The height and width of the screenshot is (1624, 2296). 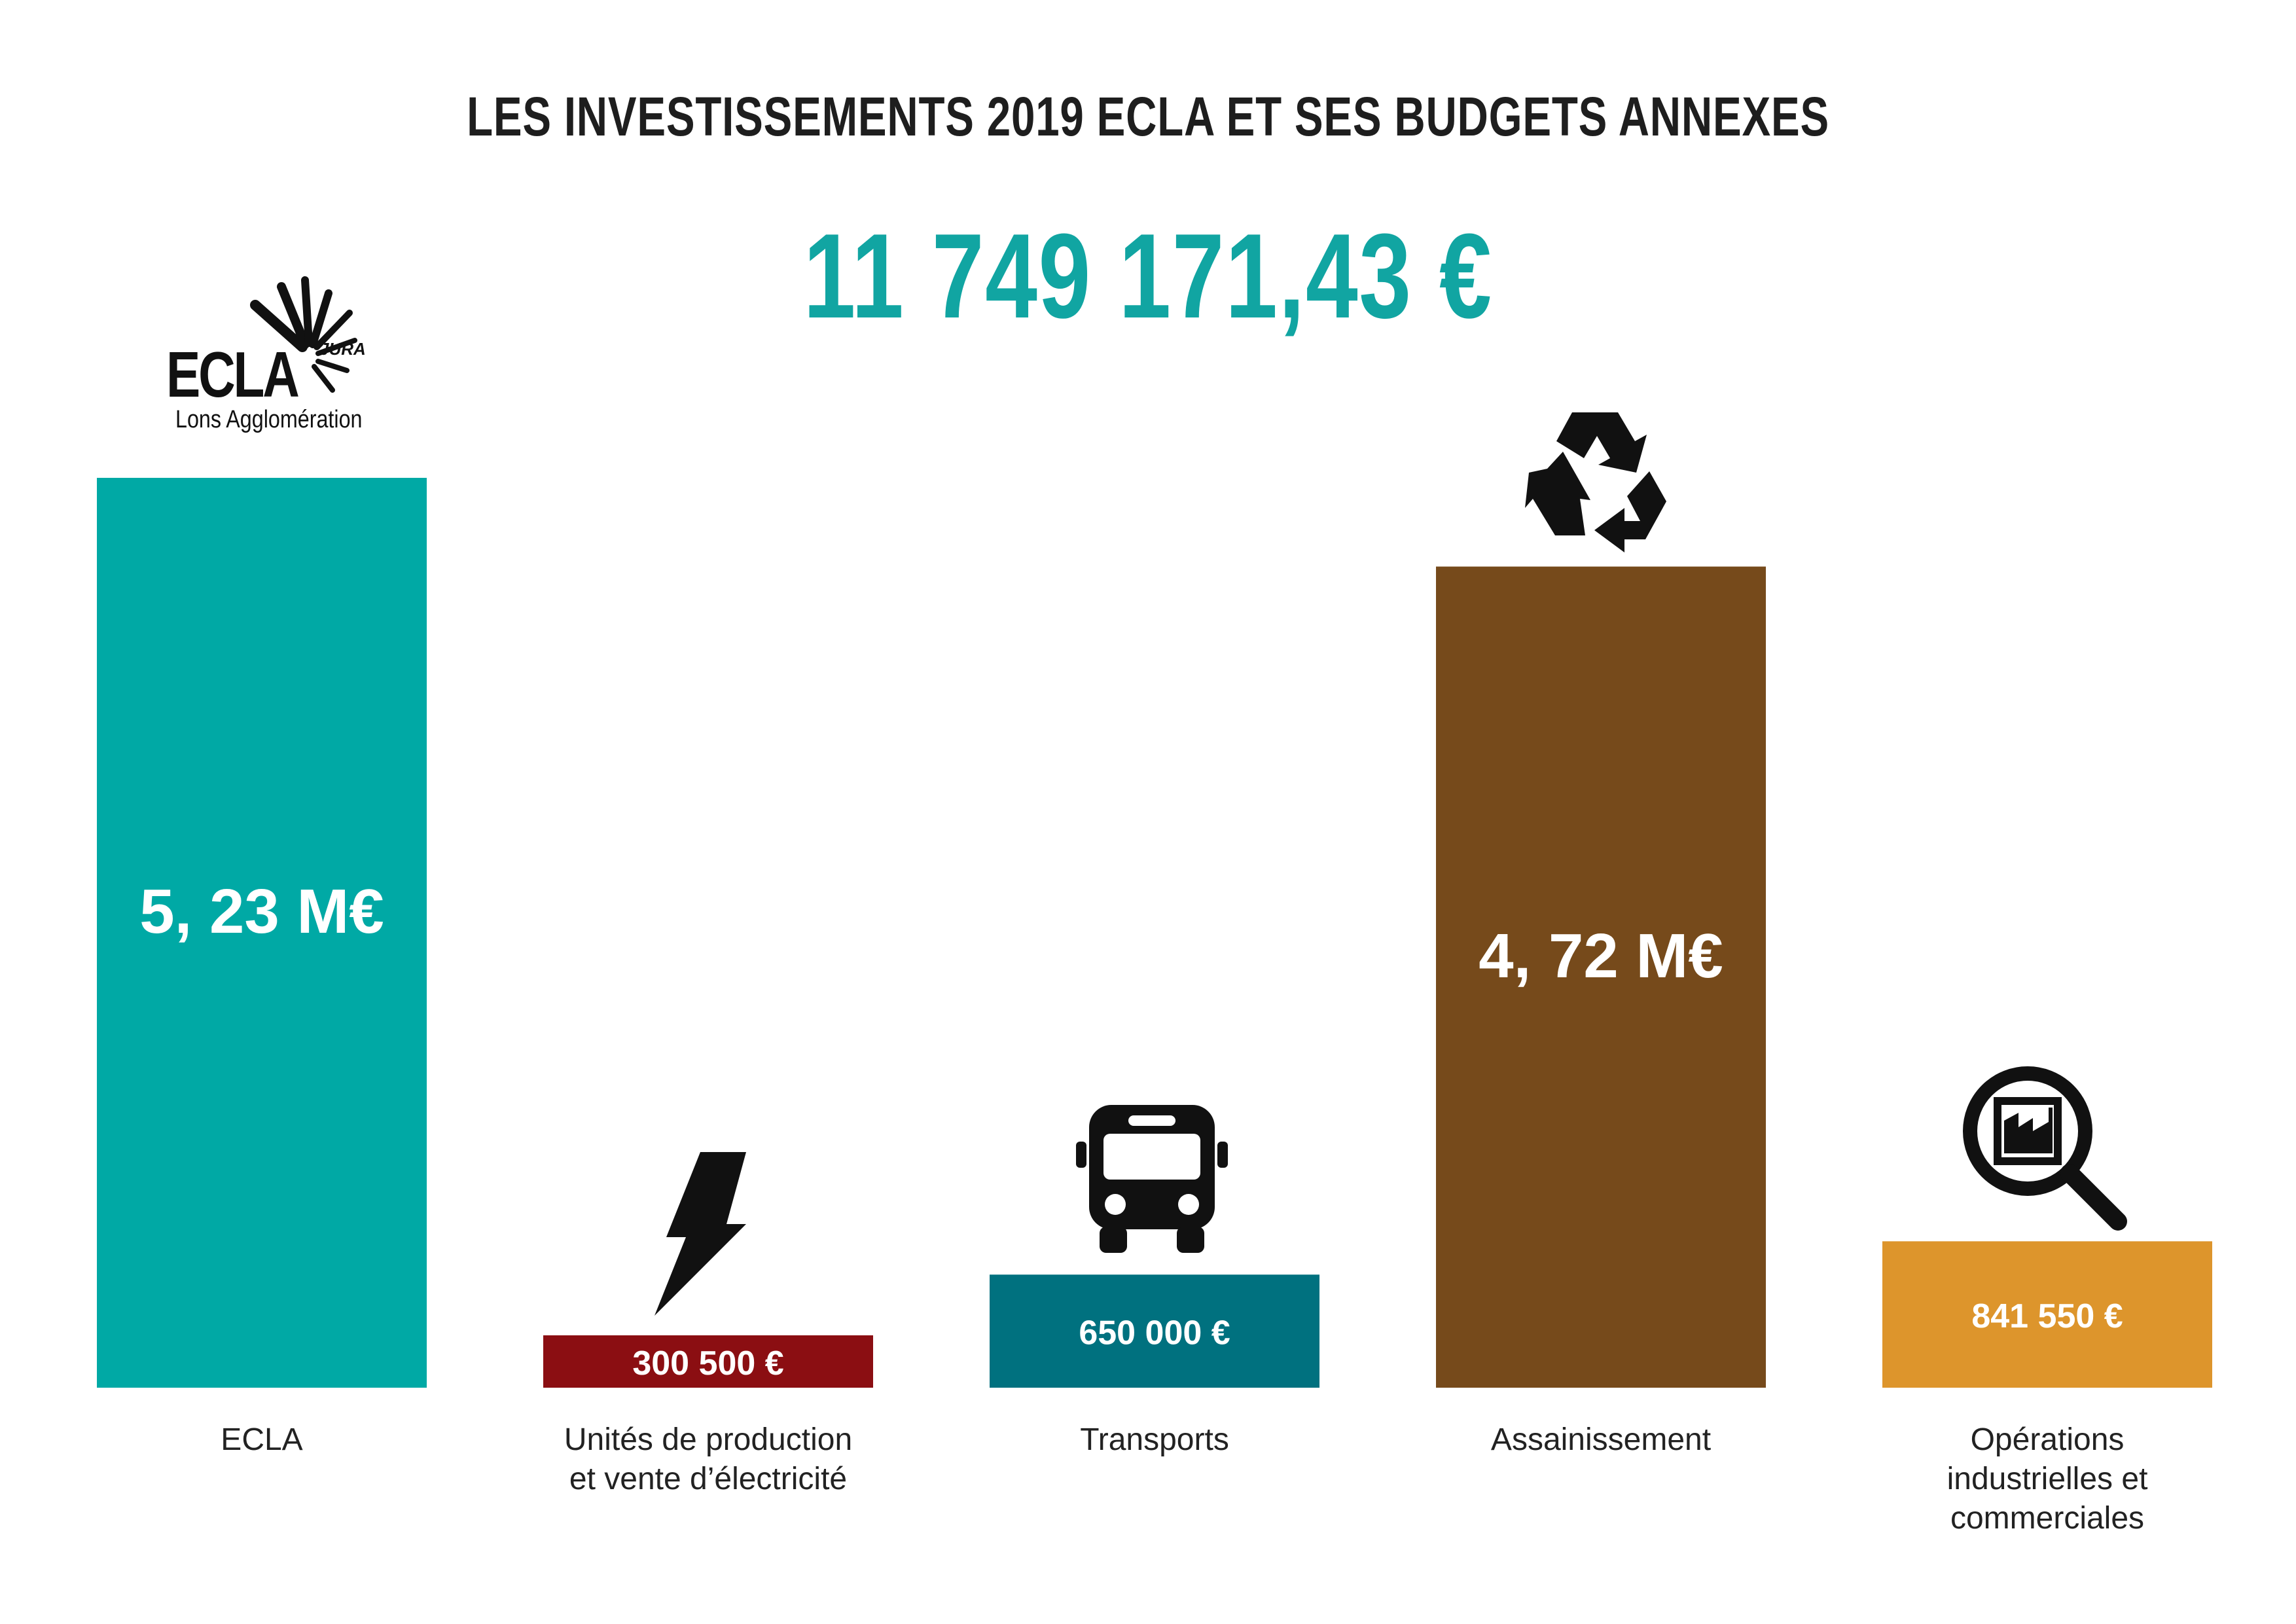 What do you see at coordinates (269, 419) in the screenshot?
I see `logo-subtitle: Lons Agglomération` at bounding box center [269, 419].